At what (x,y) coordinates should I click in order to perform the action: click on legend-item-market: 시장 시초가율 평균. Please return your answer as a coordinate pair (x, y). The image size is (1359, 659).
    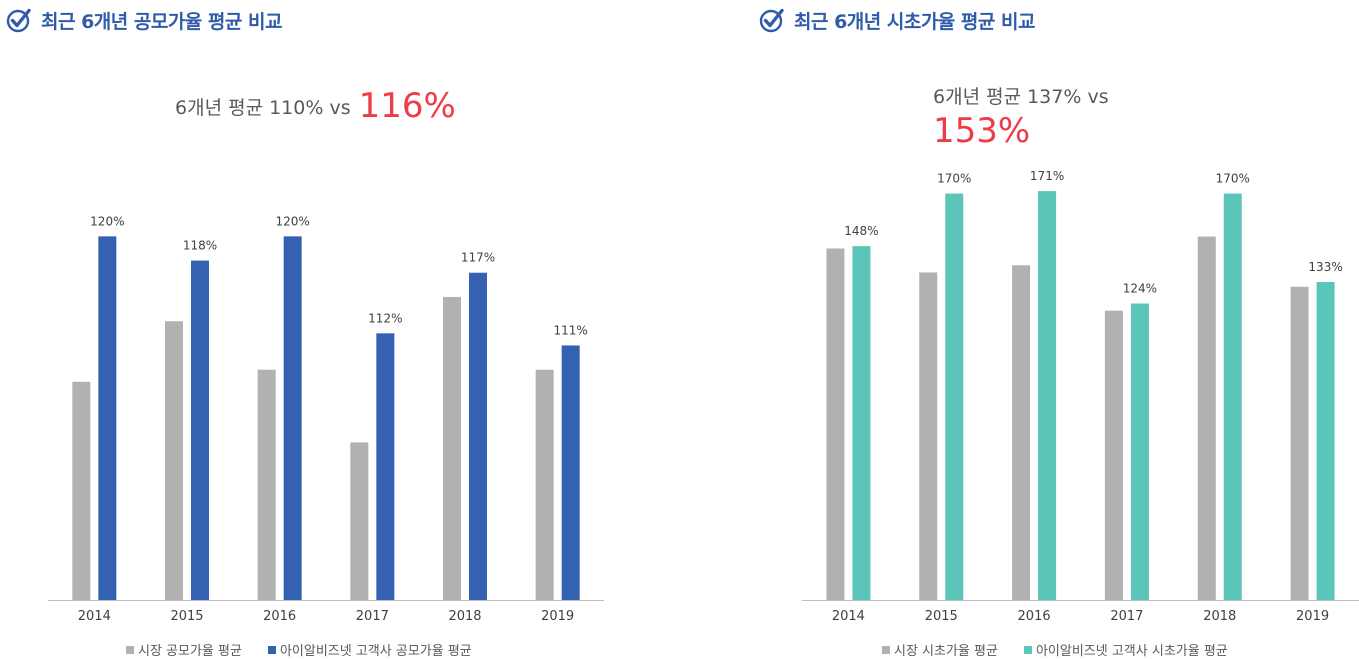
    Looking at the image, I should click on (940, 649).